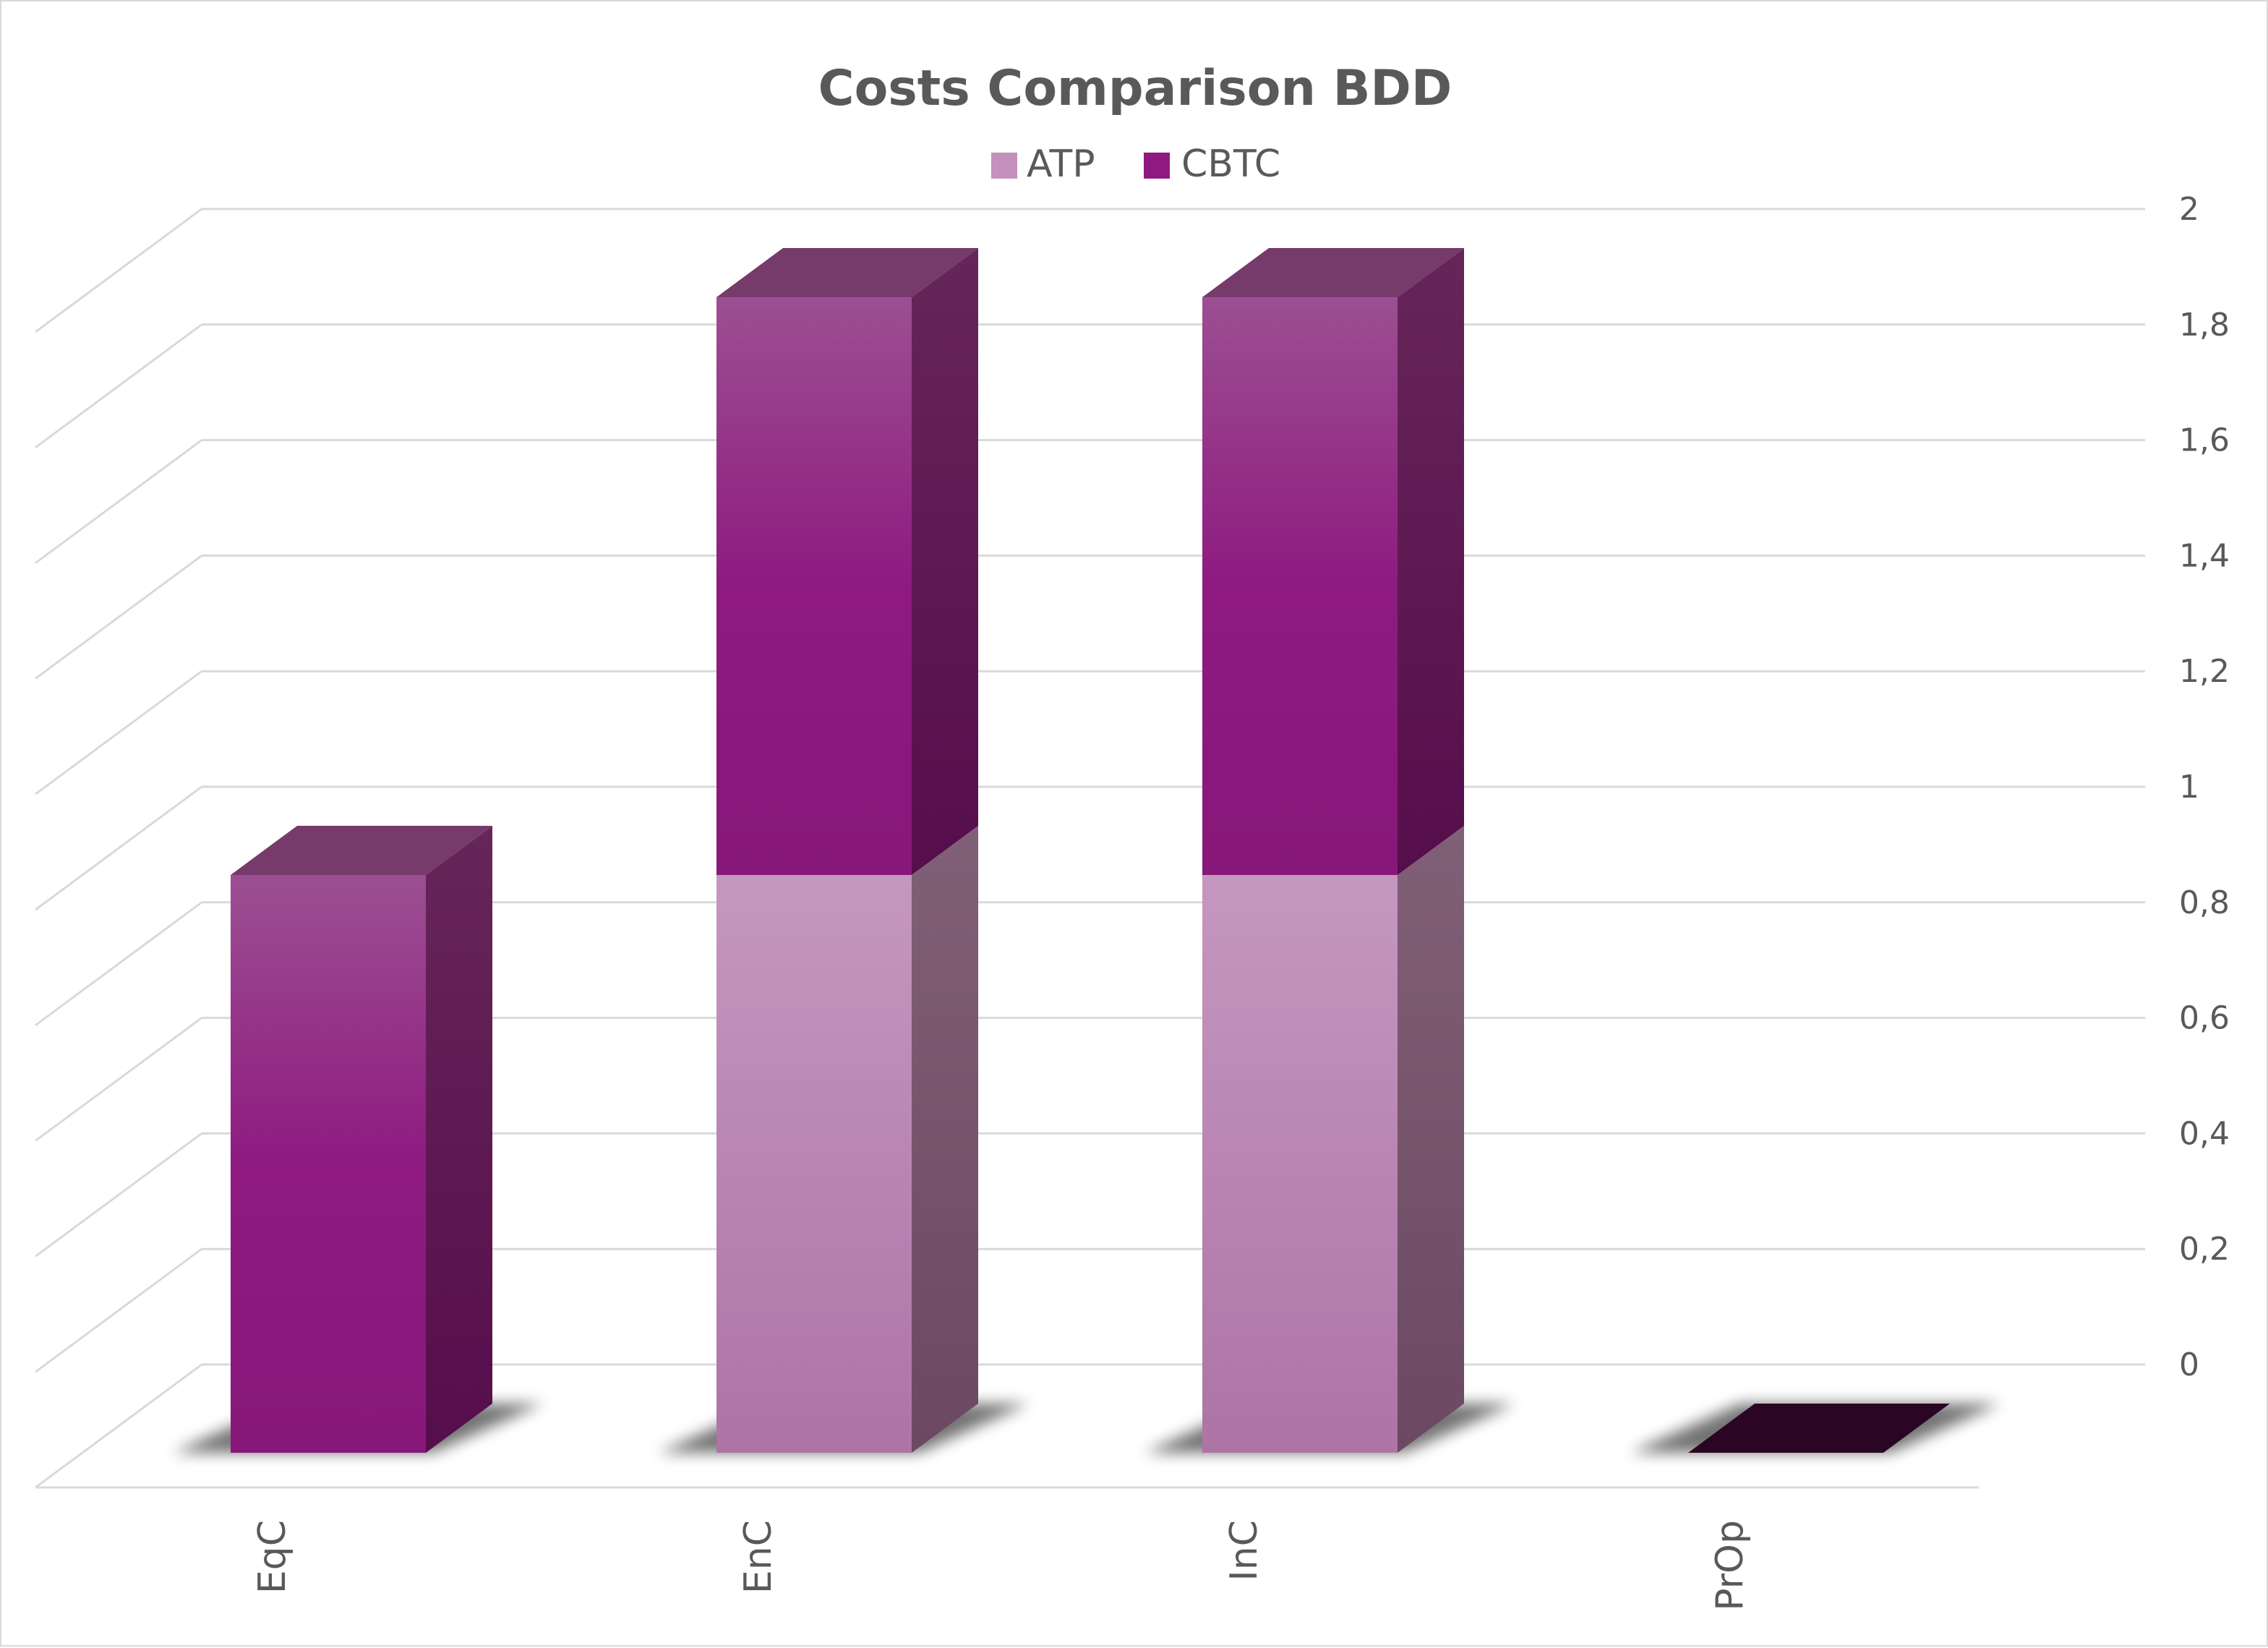 The height and width of the screenshot is (1648, 2268). Describe the element at coordinates (758, 1557) in the screenshot. I see `x-tick-label: EnC` at that location.